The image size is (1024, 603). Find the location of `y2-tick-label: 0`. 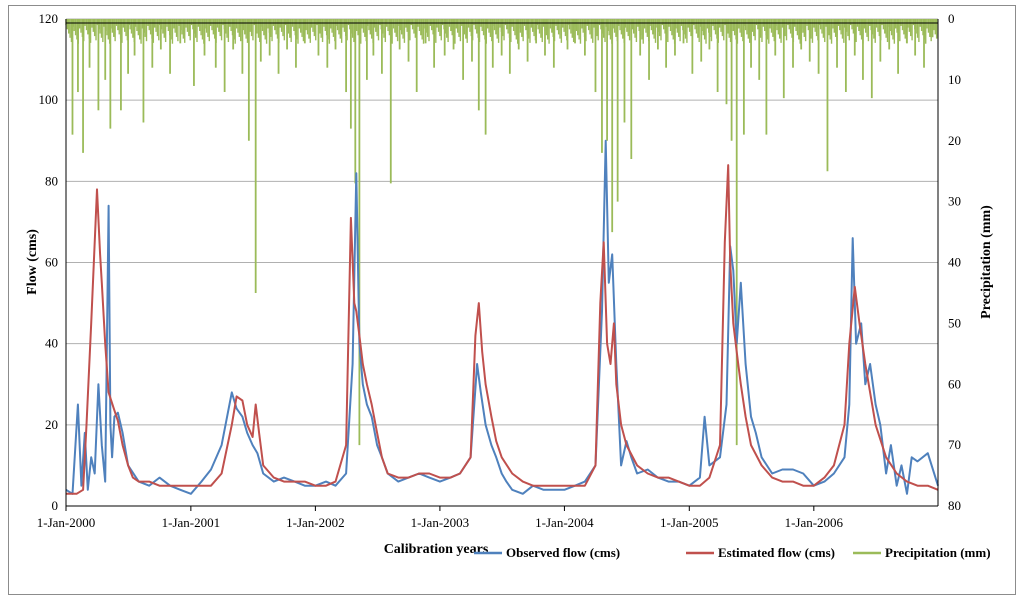

y2-tick-label: 0 is located at coordinates (951, 18).